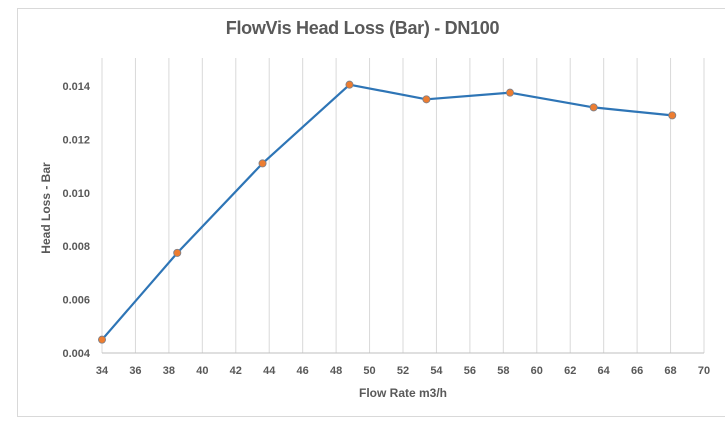  Describe the element at coordinates (503, 371) in the screenshot. I see `x-tick-label: 58` at that location.